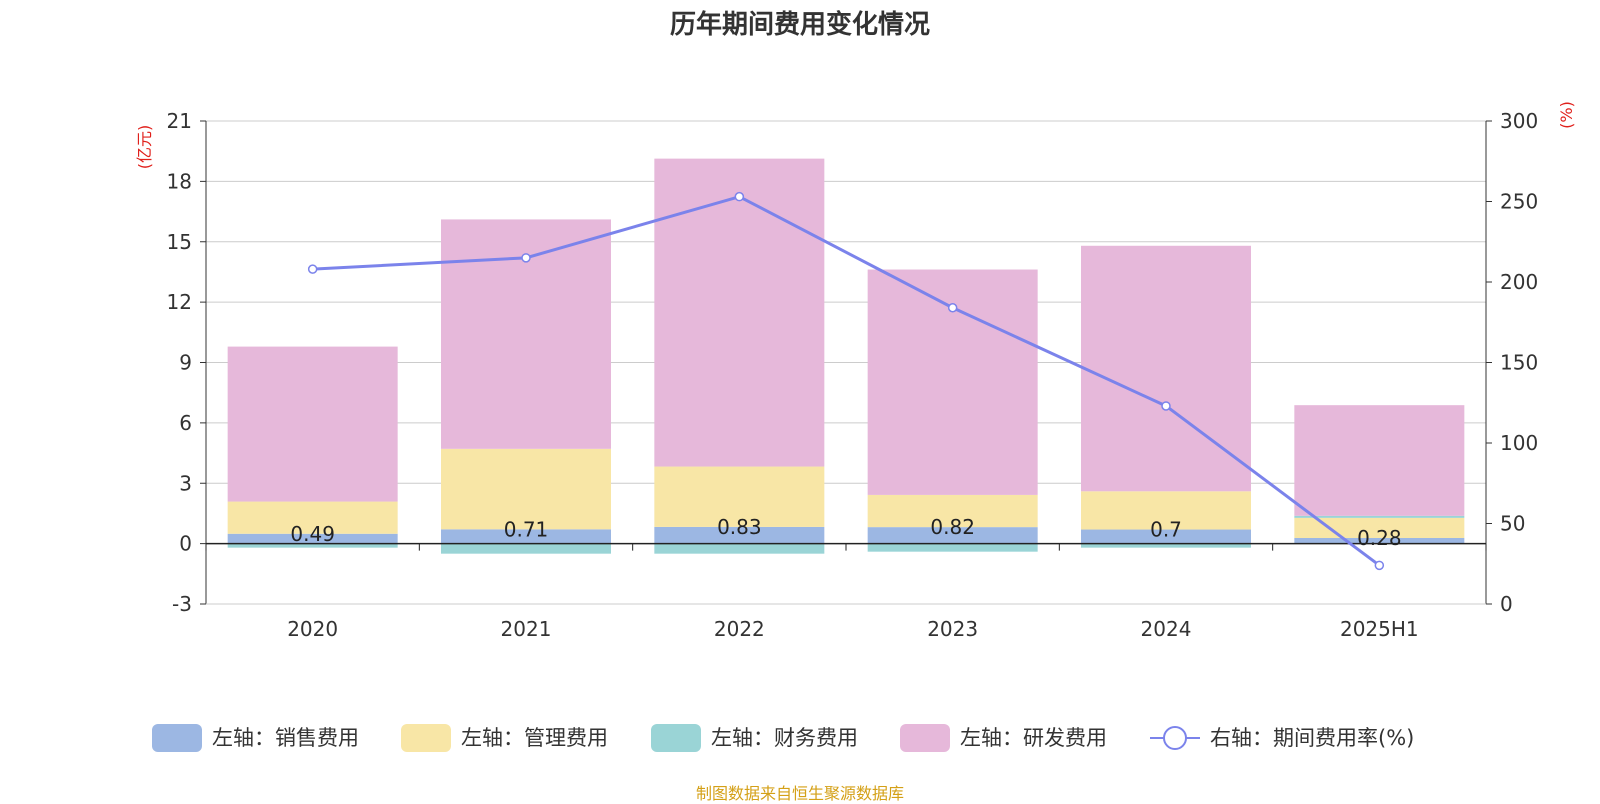  Describe the element at coordinates (177, 738) in the screenshot. I see `legend-swatch-sales` at that location.